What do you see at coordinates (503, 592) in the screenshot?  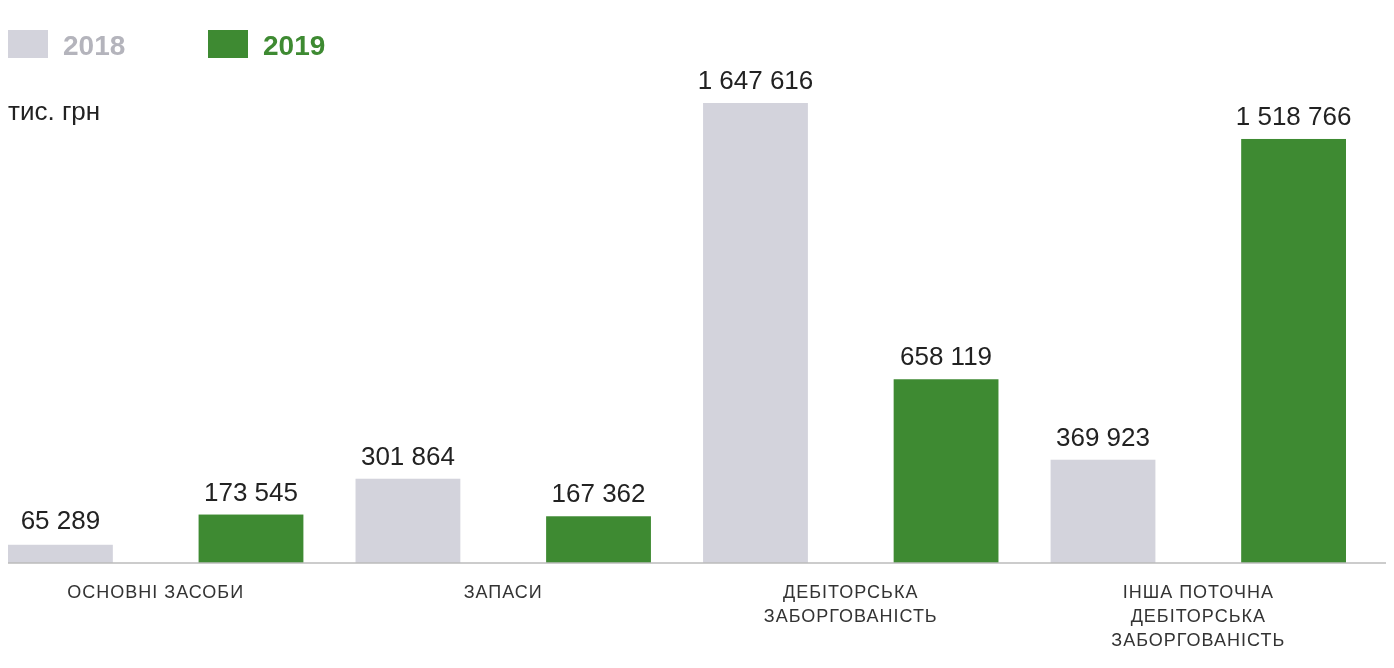 I see `x-tick-label: ЗАПАСИ` at bounding box center [503, 592].